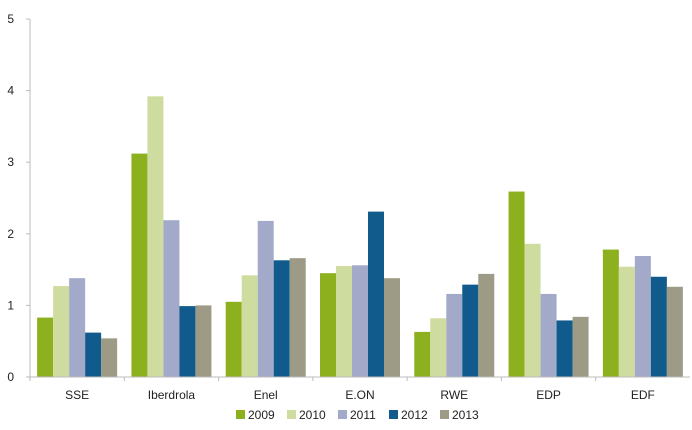  Describe the element at coordinates (10, 162) in the screenshot. I see `y-tick-label: 3` at that location.